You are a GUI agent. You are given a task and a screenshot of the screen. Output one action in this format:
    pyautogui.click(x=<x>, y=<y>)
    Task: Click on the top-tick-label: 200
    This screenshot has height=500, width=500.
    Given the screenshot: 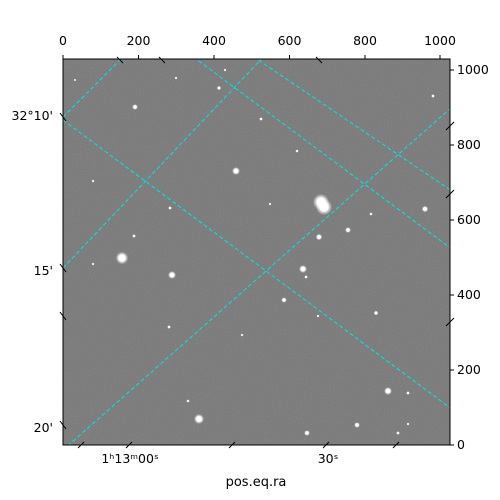 What is the action you would take?
    pyautogui.click(x=138, y=40)
    